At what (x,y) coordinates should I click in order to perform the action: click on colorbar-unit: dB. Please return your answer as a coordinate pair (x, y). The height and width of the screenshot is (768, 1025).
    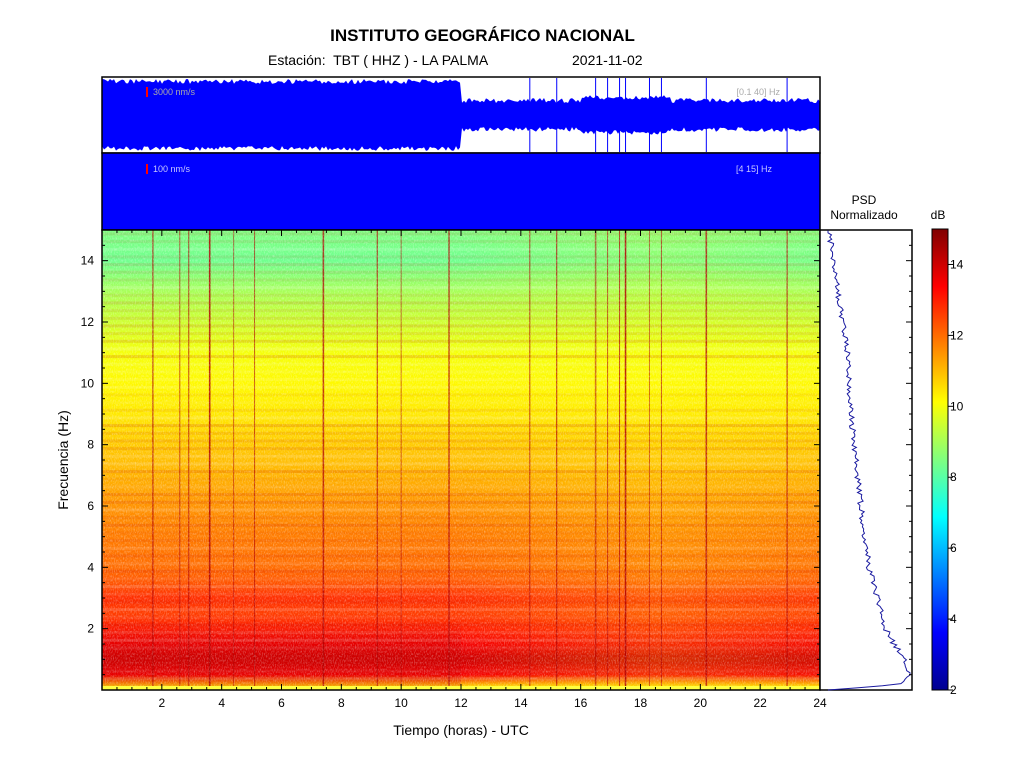
    Looking at the image, I should click on (938, 215).